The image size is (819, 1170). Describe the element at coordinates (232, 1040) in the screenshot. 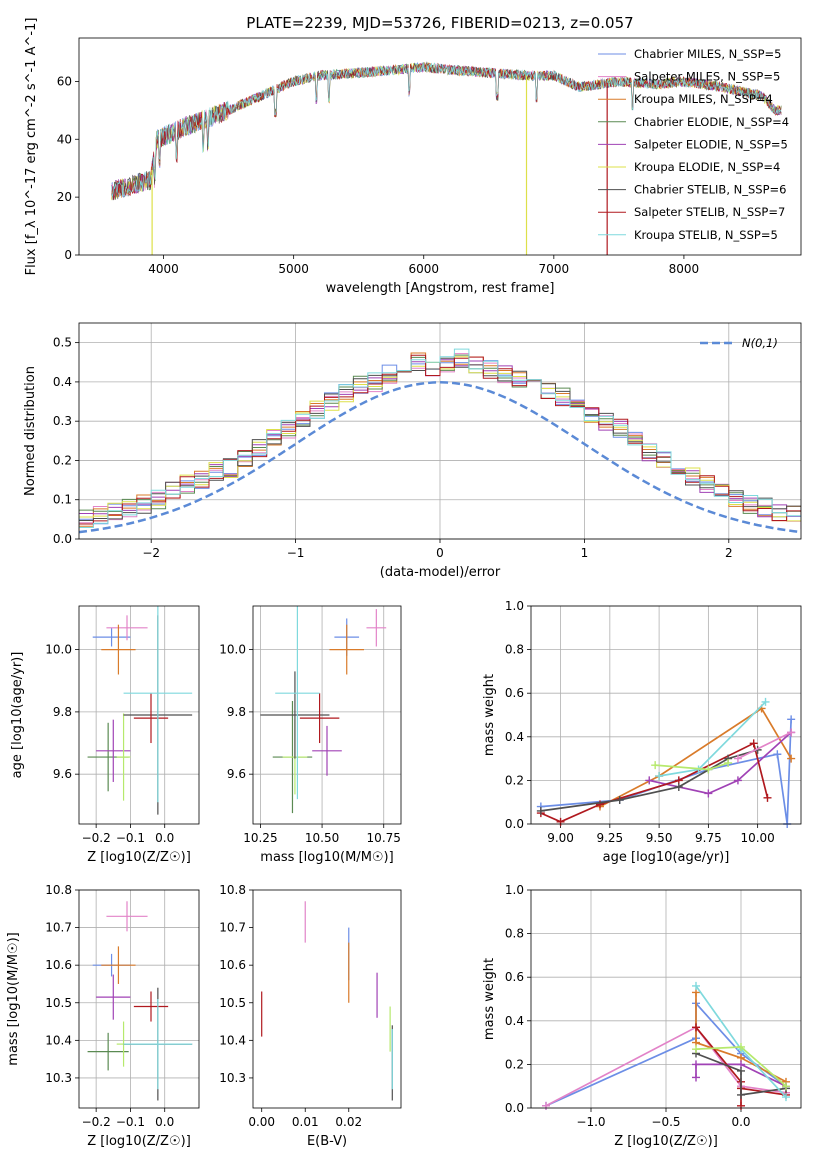

I see `y-tick-label: 10.4` at that location.